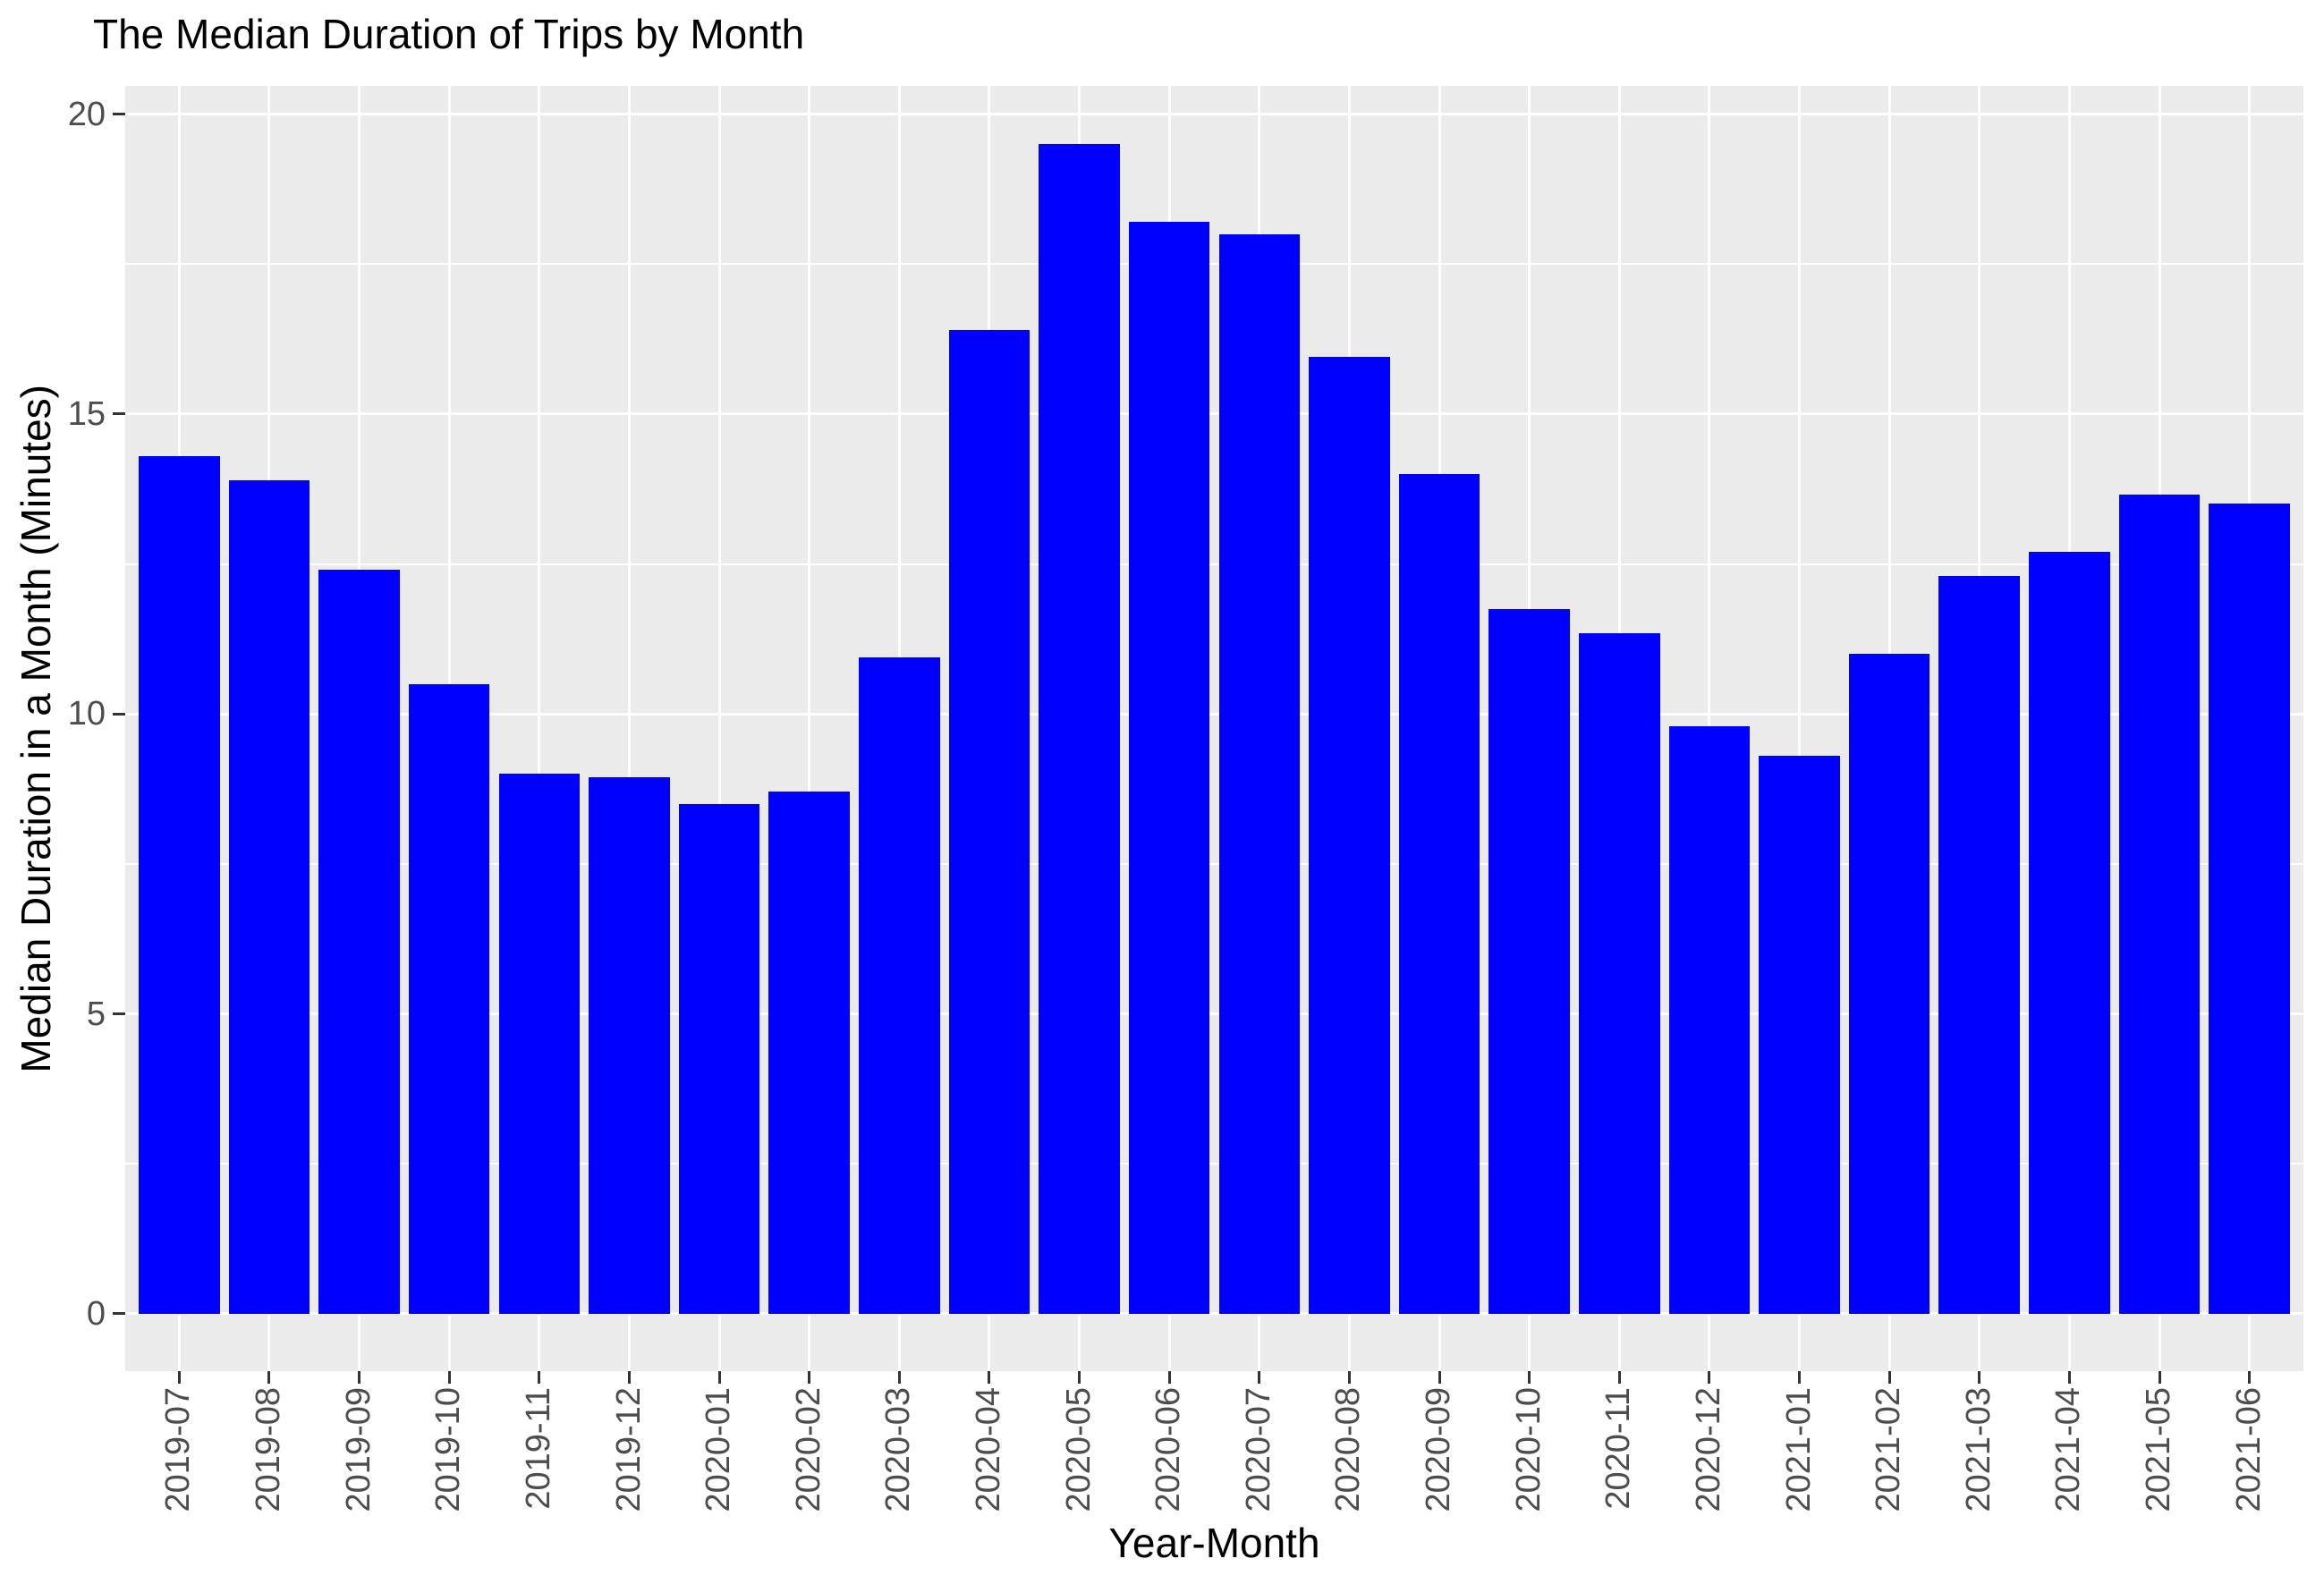  I want to click on x-tick-label: 2020-01, so click(719, 1449).